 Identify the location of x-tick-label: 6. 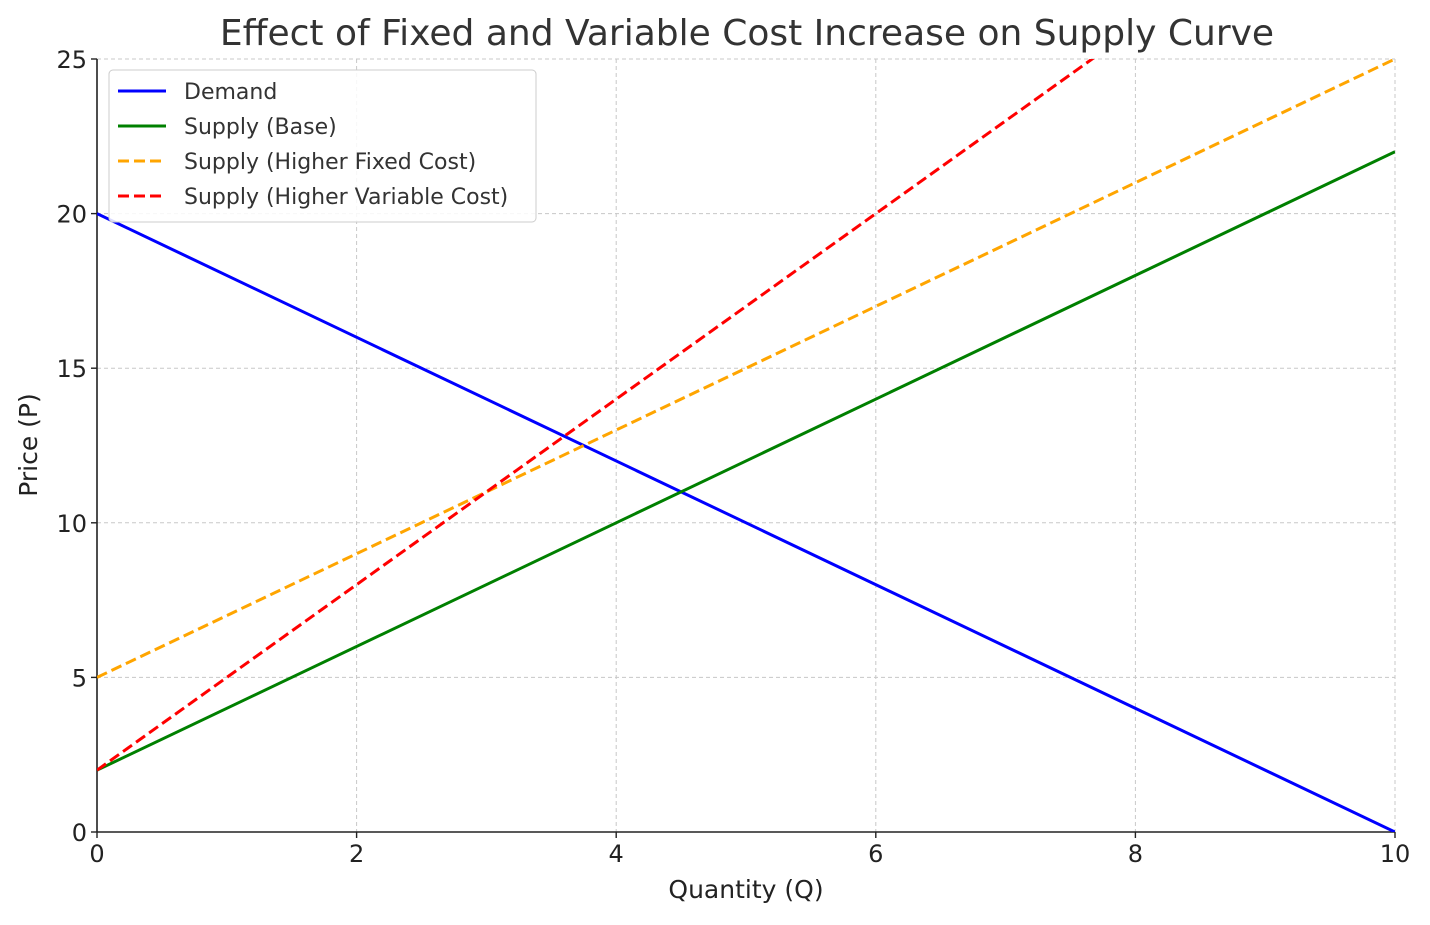
(875, 854).